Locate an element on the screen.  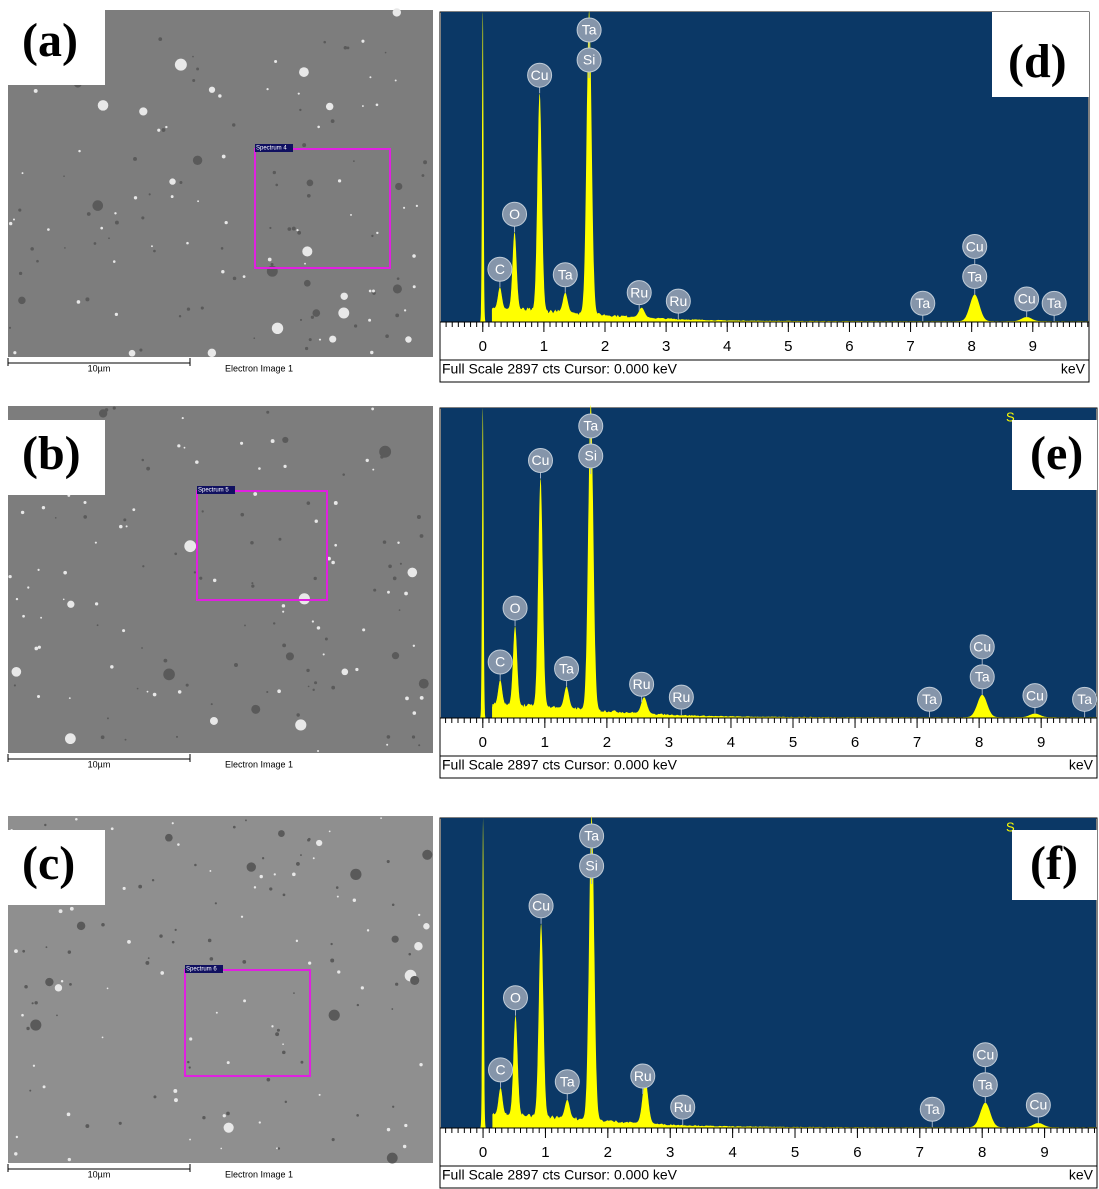
x-tick-label: 4 is located at coordinates (731, 742).